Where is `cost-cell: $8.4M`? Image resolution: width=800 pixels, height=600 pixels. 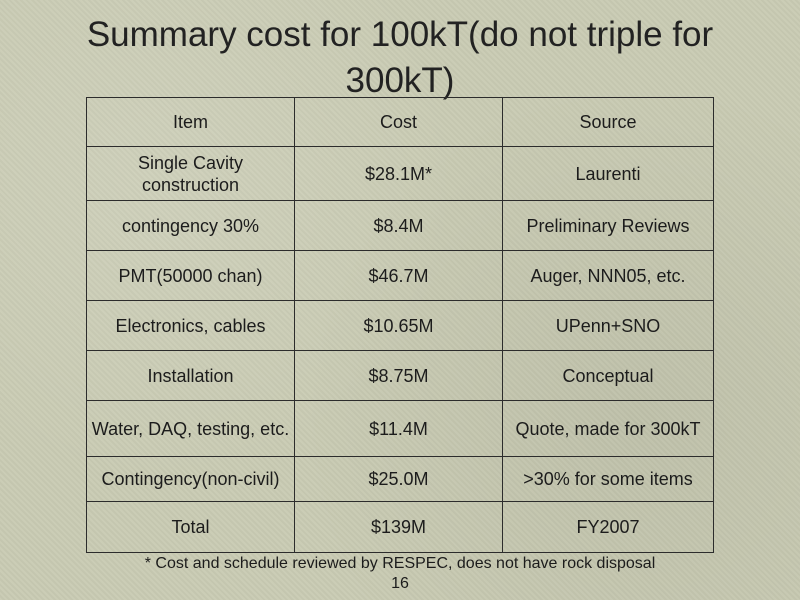 cost-cell: $8.4M is located at coordinates (398, 225).